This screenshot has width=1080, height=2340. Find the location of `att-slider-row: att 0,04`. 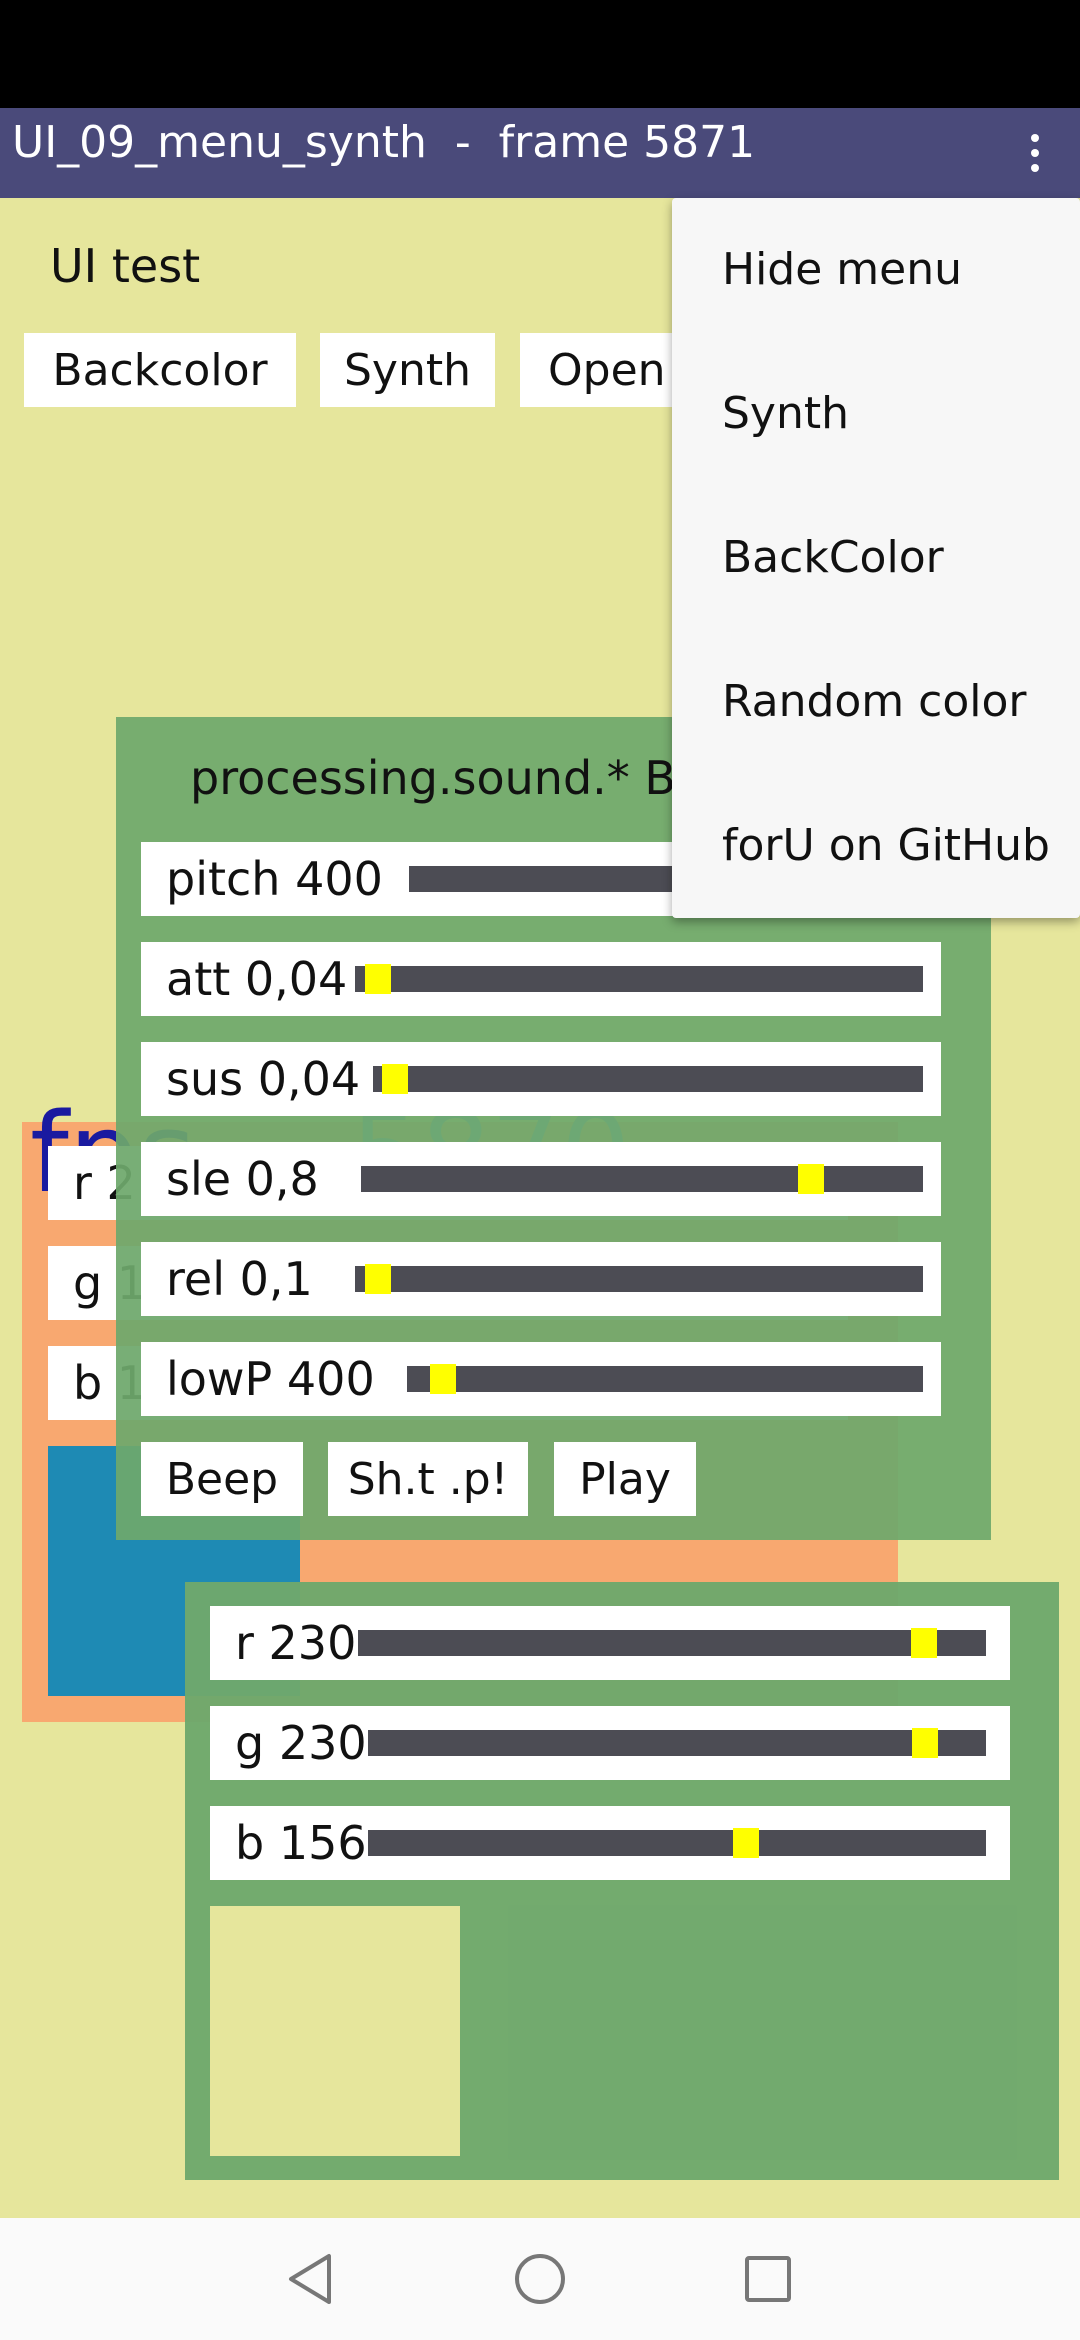

att-slider-row: att 0,04 is located at coordinates (541, 979).